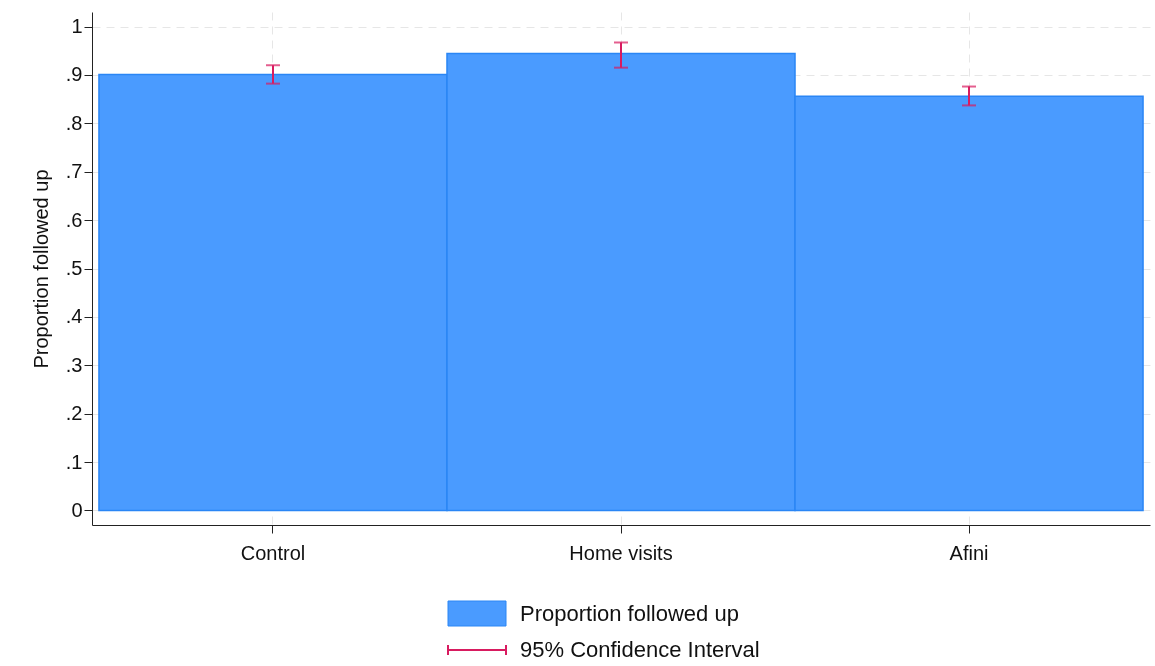 The width and height of the screenshot is (1155, 666). I want to click on x-tick-label: Control, so click(273, 552).